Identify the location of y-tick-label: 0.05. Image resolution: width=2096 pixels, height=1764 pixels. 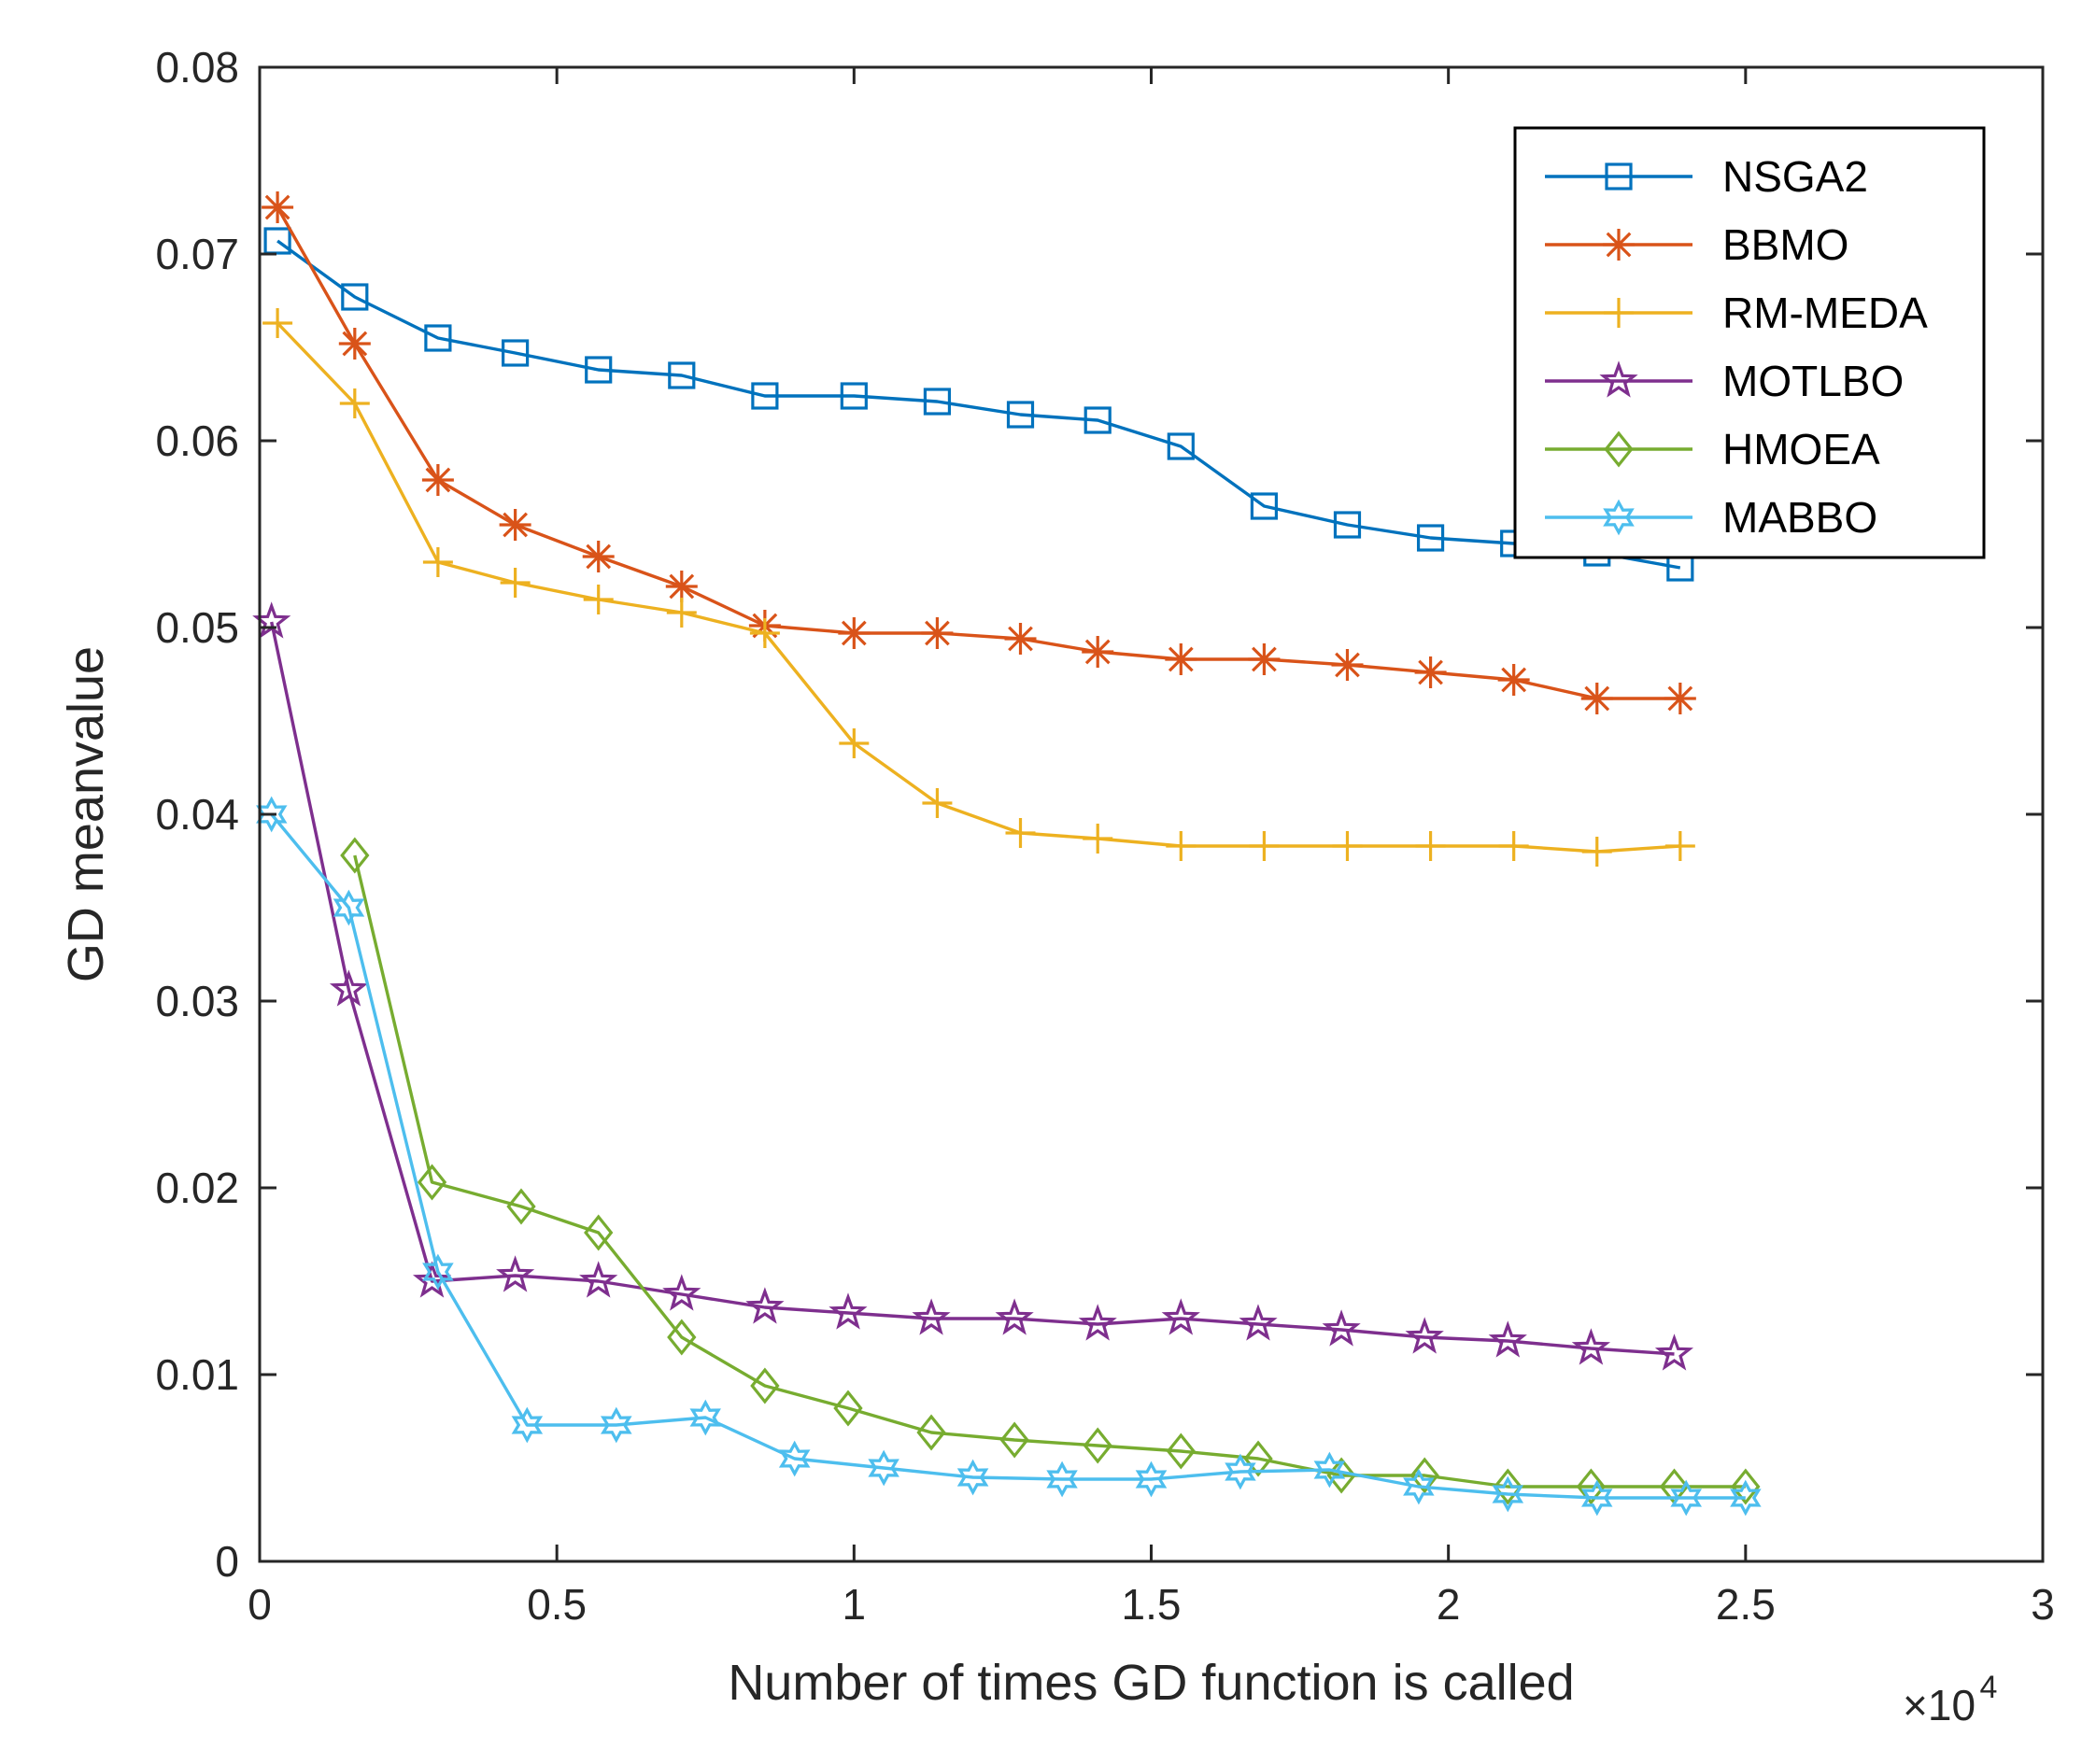
(197, 627).